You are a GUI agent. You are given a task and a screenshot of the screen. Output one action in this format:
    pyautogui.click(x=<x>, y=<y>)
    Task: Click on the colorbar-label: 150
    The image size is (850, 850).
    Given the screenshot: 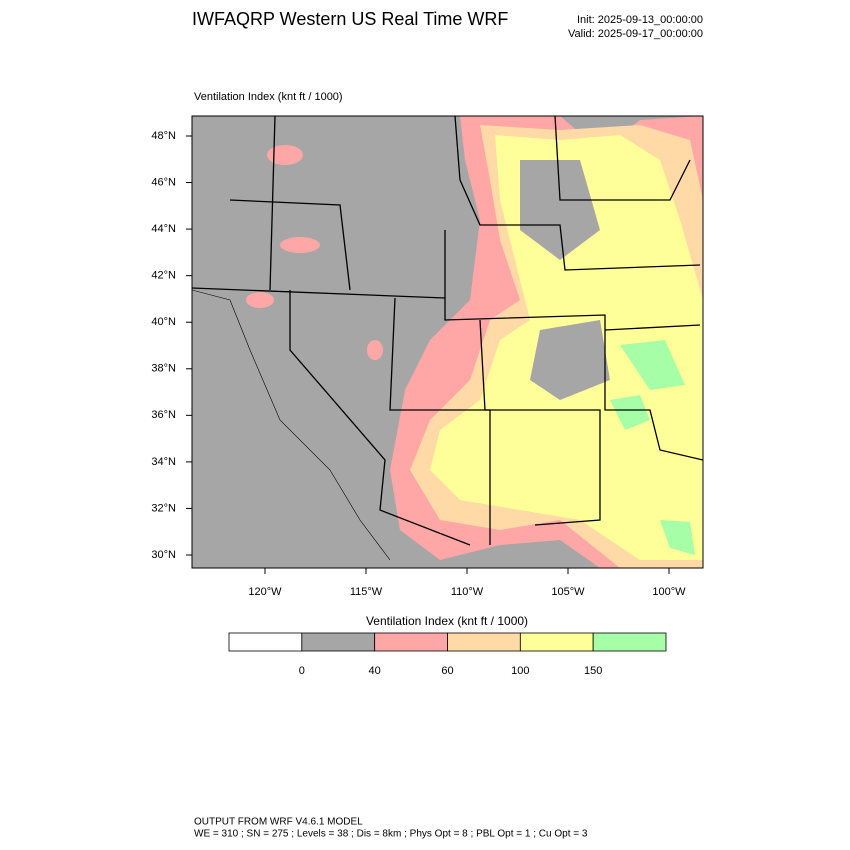 What is the action you would take?
    pyautogui.click(x=593, y=671)
    